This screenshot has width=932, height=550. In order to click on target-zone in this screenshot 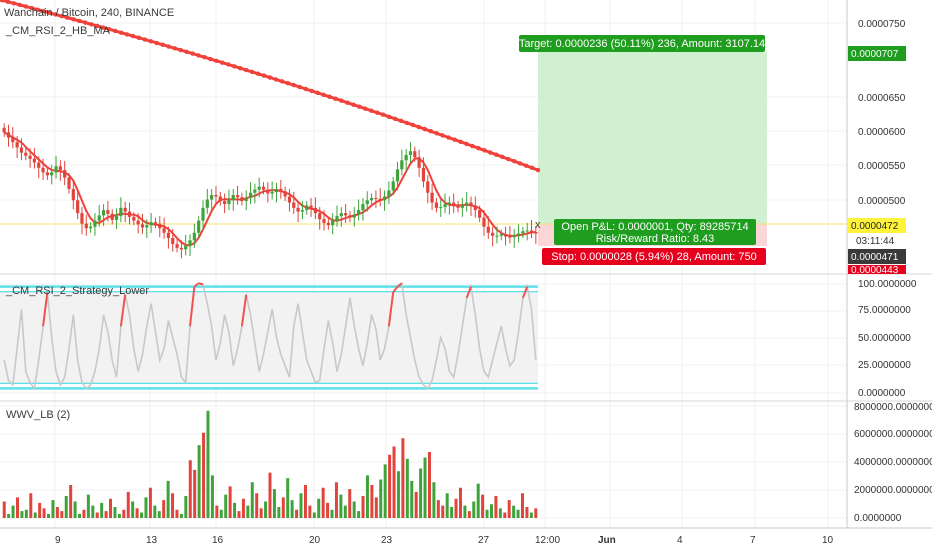, I will do `click(652, 138)`.